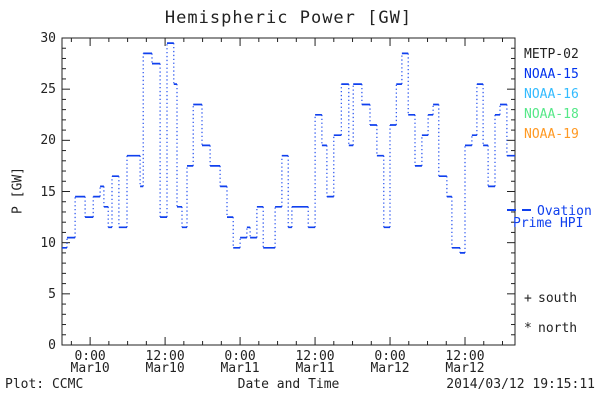 The image size is (600, 400). I want to click on y-tick-label: 10, so click(48, 243).